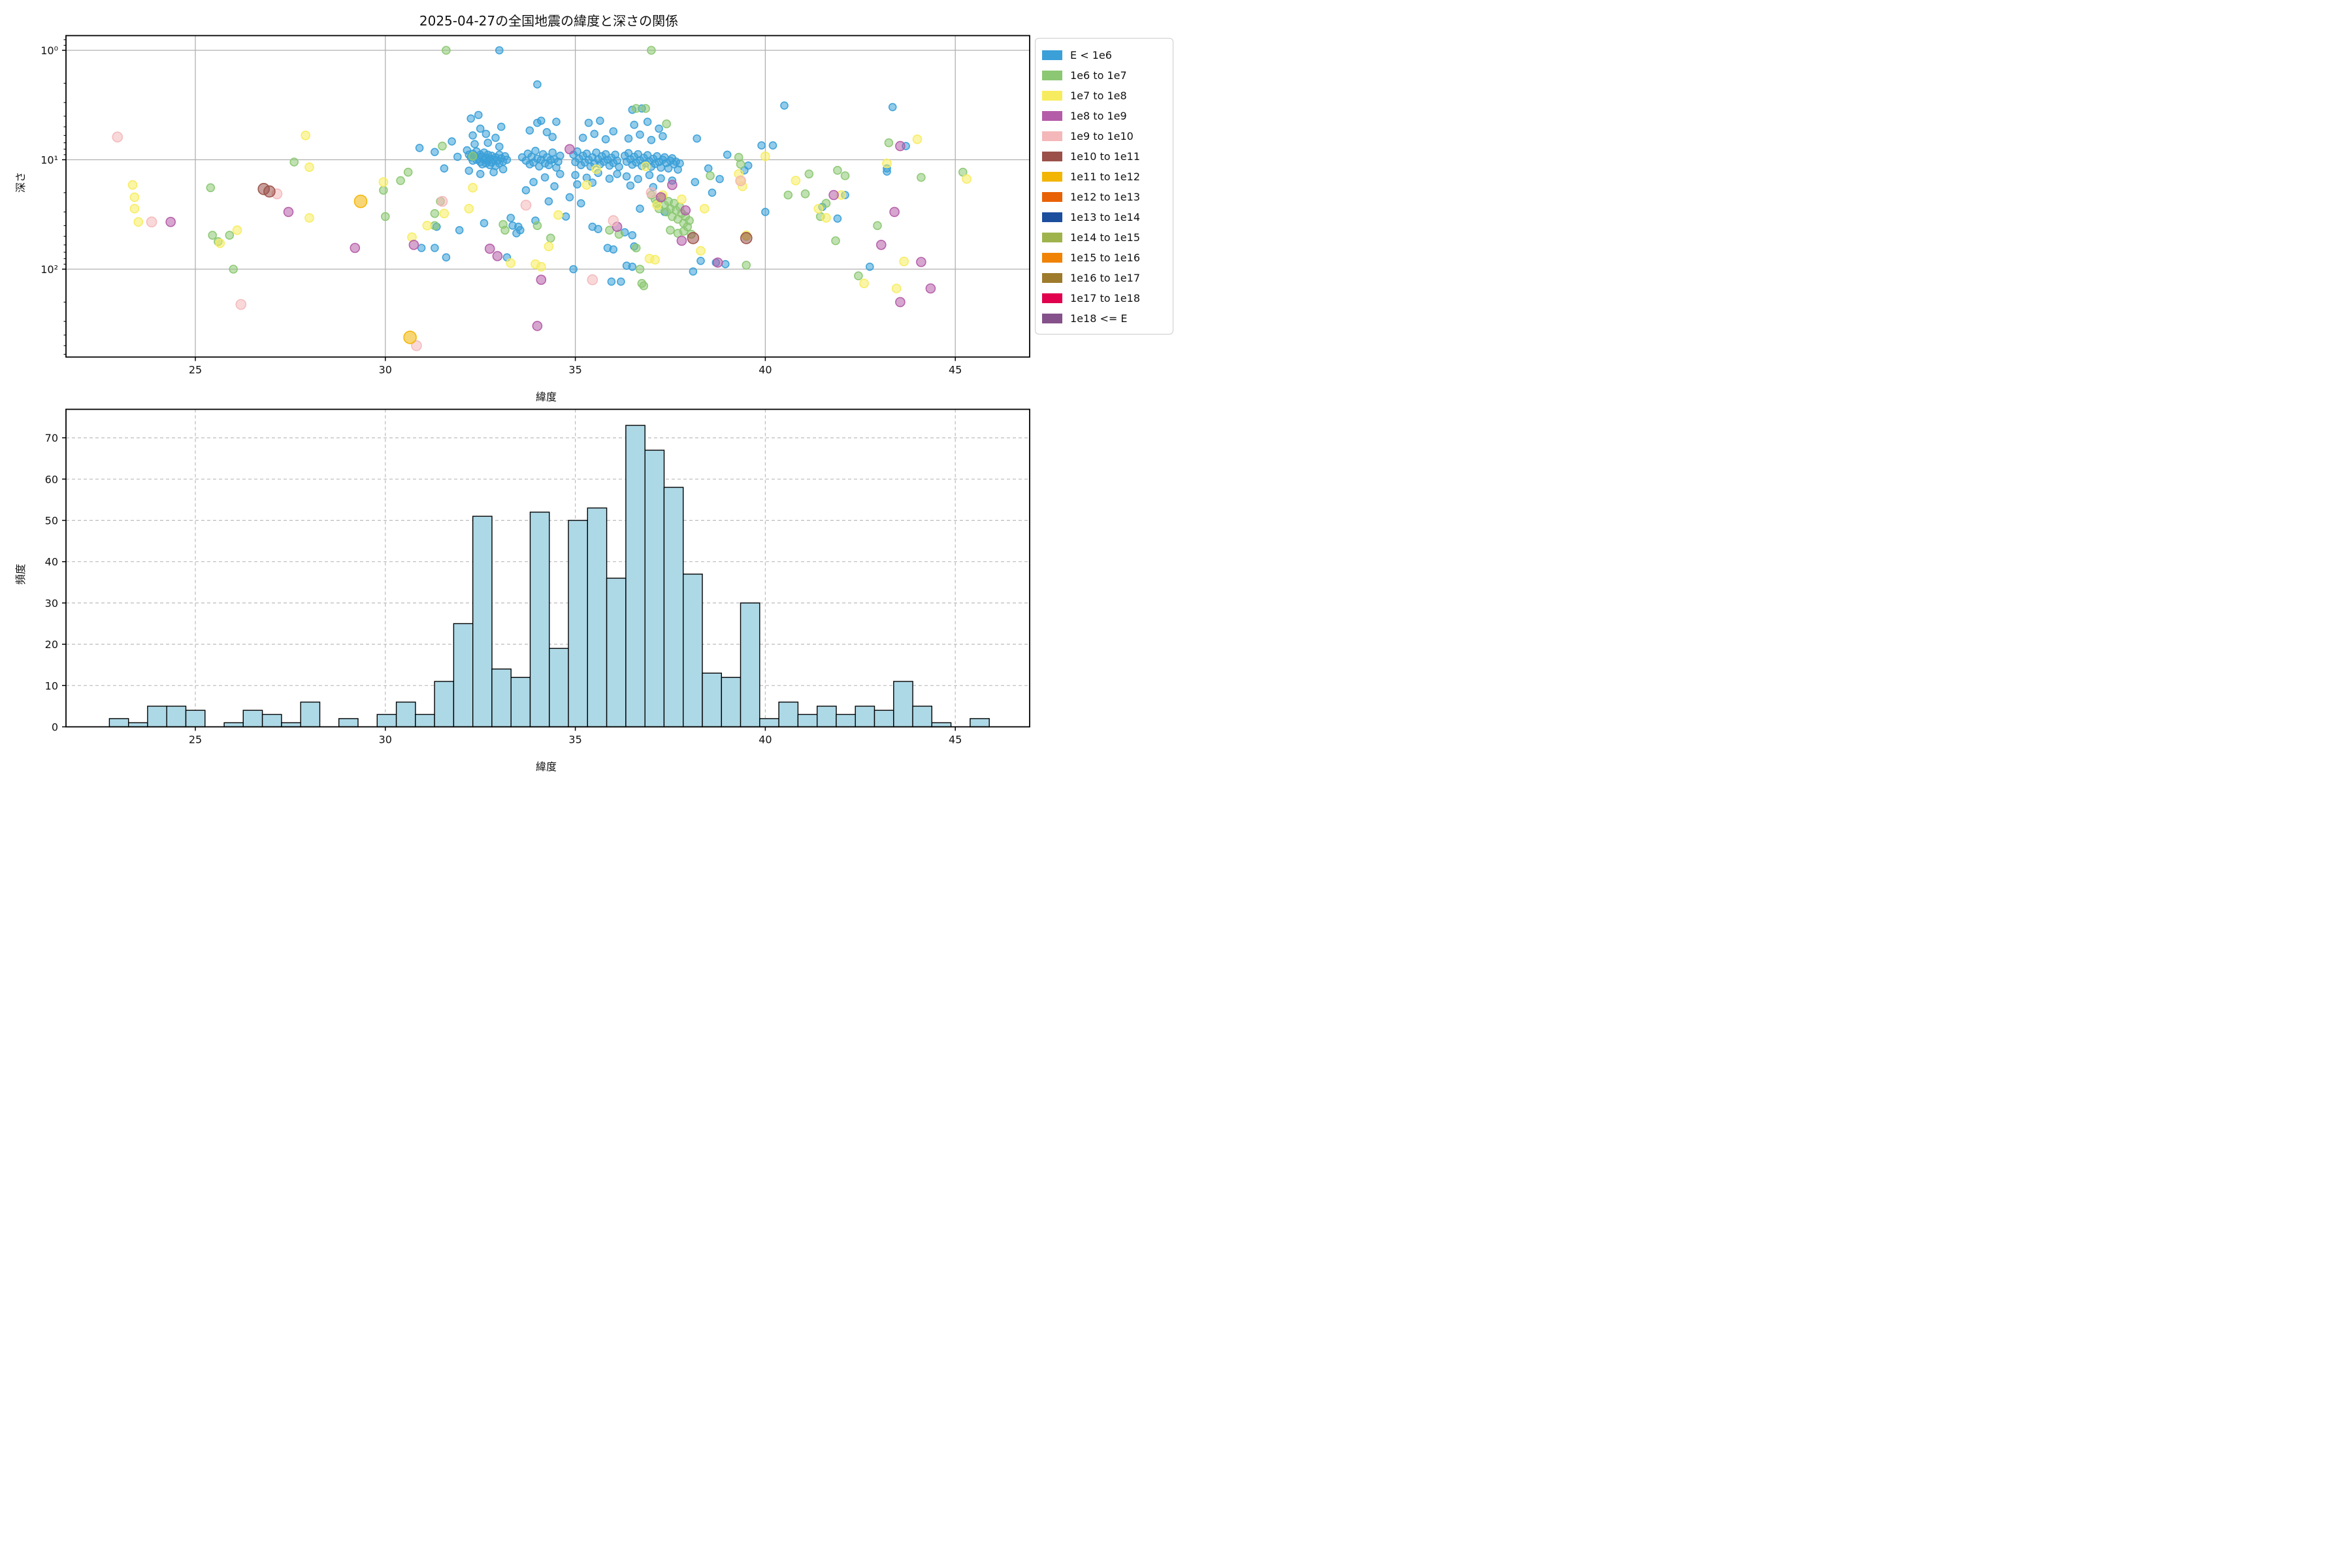 The height and width of the screenshot is (1568, 2352). I want to click on hist-xtick-label: 35, so click(574, 740).